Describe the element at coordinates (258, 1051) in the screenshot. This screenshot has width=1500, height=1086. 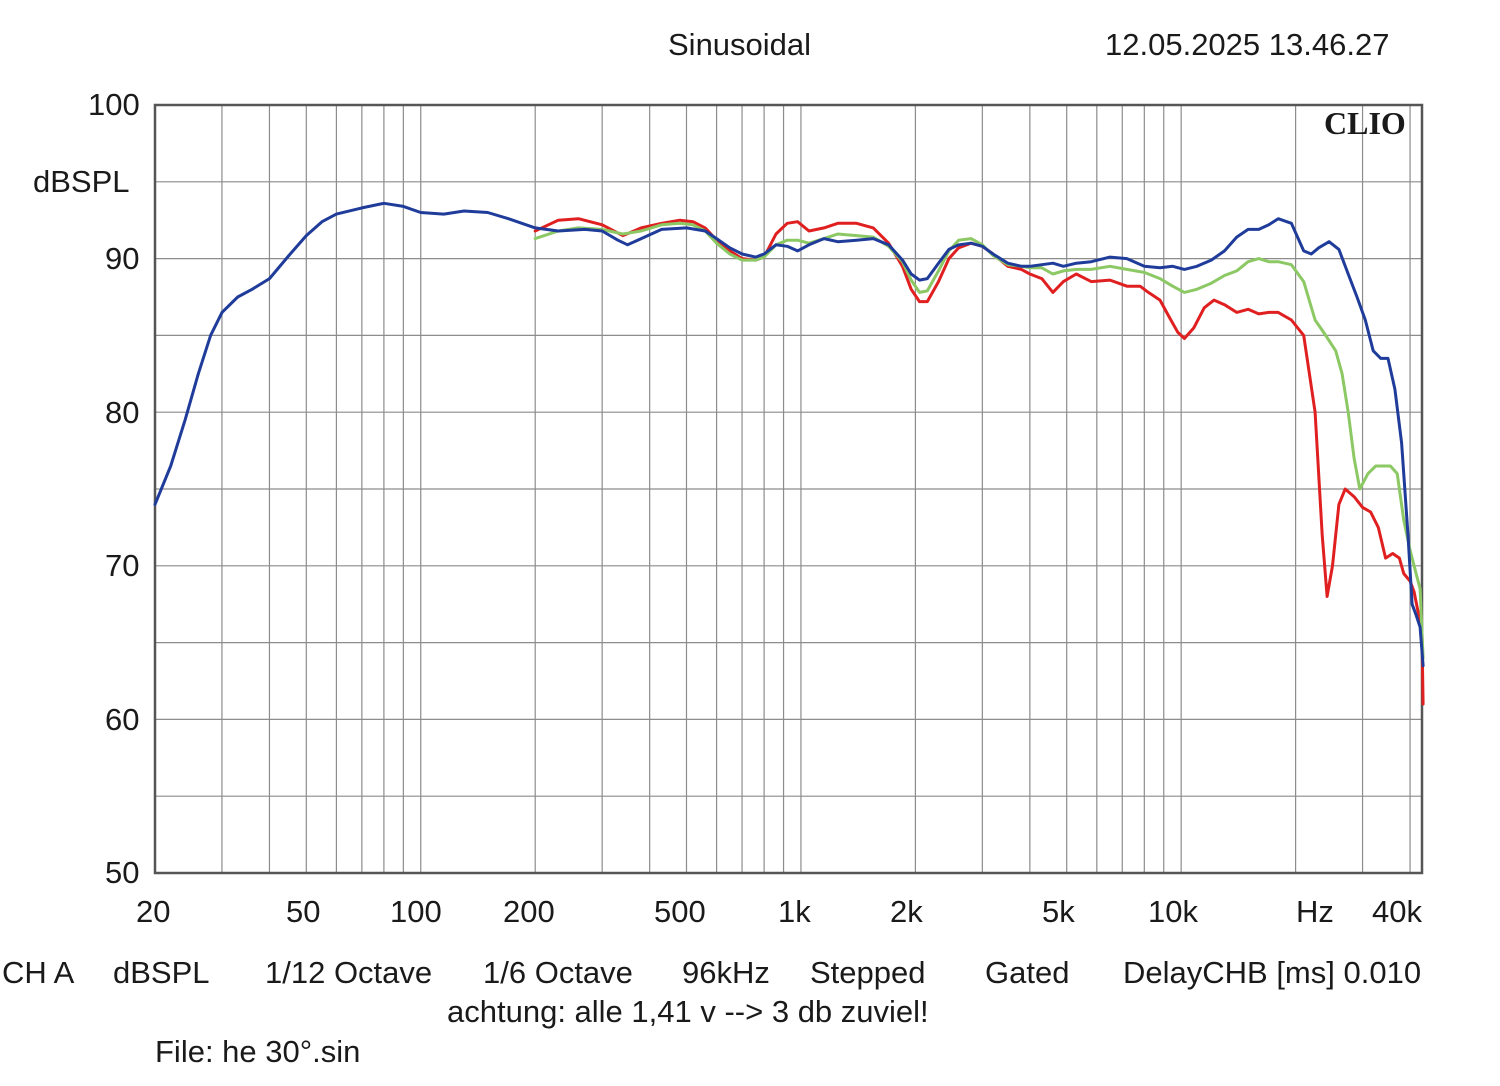
I see `file-name: File: he 30°.sin` at that location.